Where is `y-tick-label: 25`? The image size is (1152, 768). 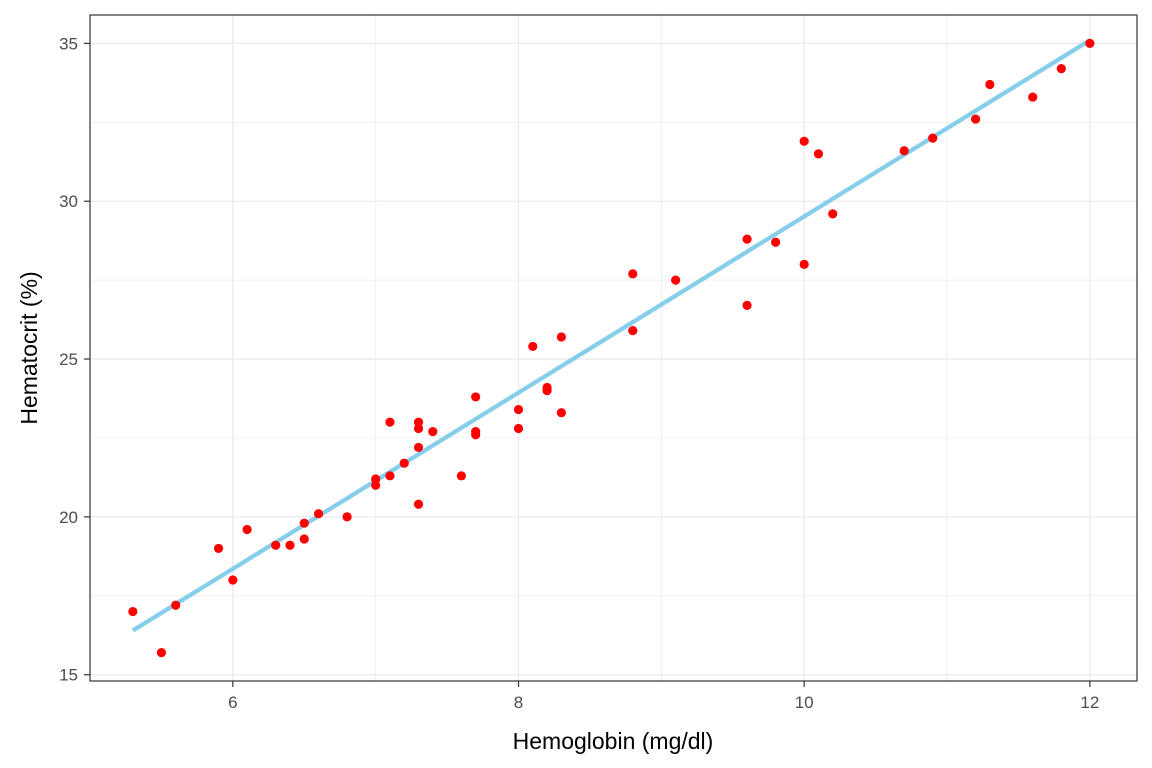 y-tick-label: 25 is located at coordinates (68, 359).